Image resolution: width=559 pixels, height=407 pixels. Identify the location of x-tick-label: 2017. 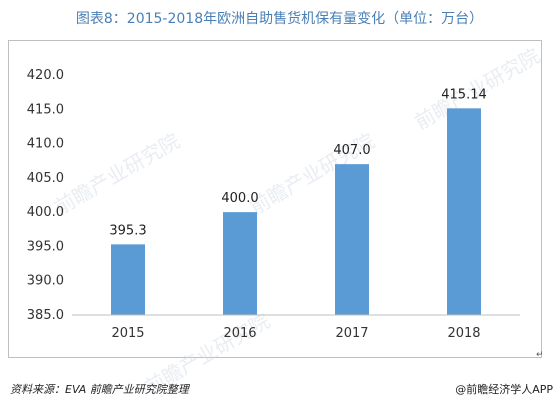
(351, 333).